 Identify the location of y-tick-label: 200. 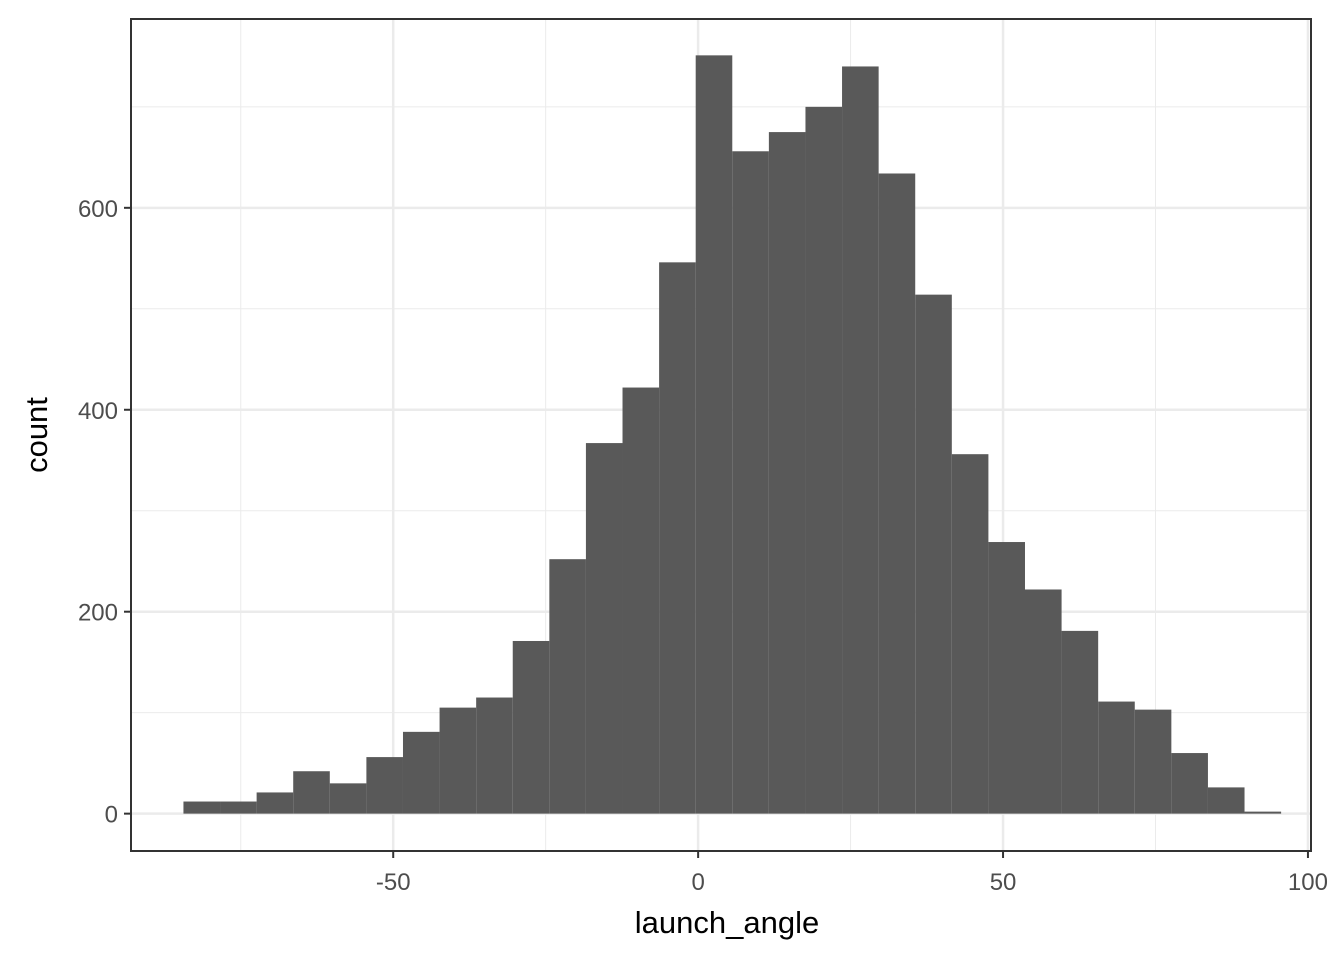
(98, 613).